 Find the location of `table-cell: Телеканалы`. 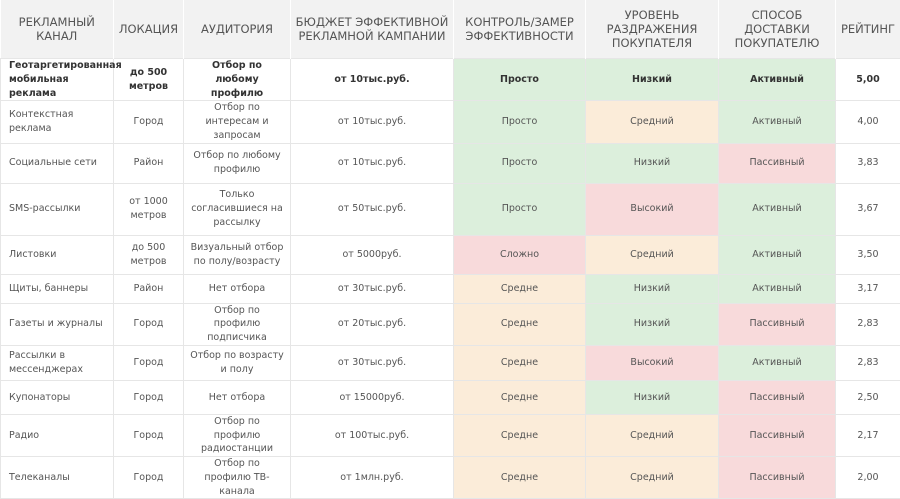

table-cell: Телеканалы is located at coordinates (57, 478).